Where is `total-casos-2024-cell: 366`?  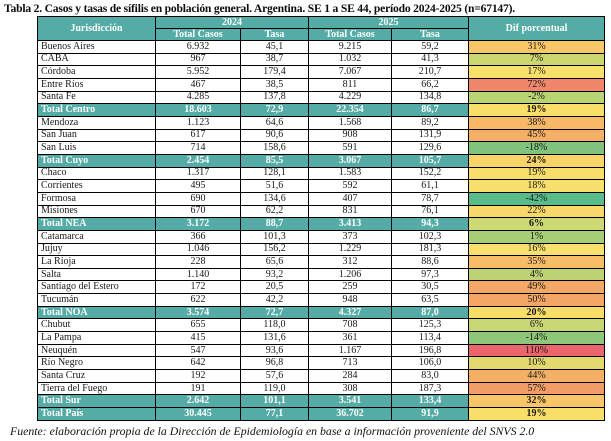
total-casos-2024-cell: 366 is located at coordinates (198, 236).